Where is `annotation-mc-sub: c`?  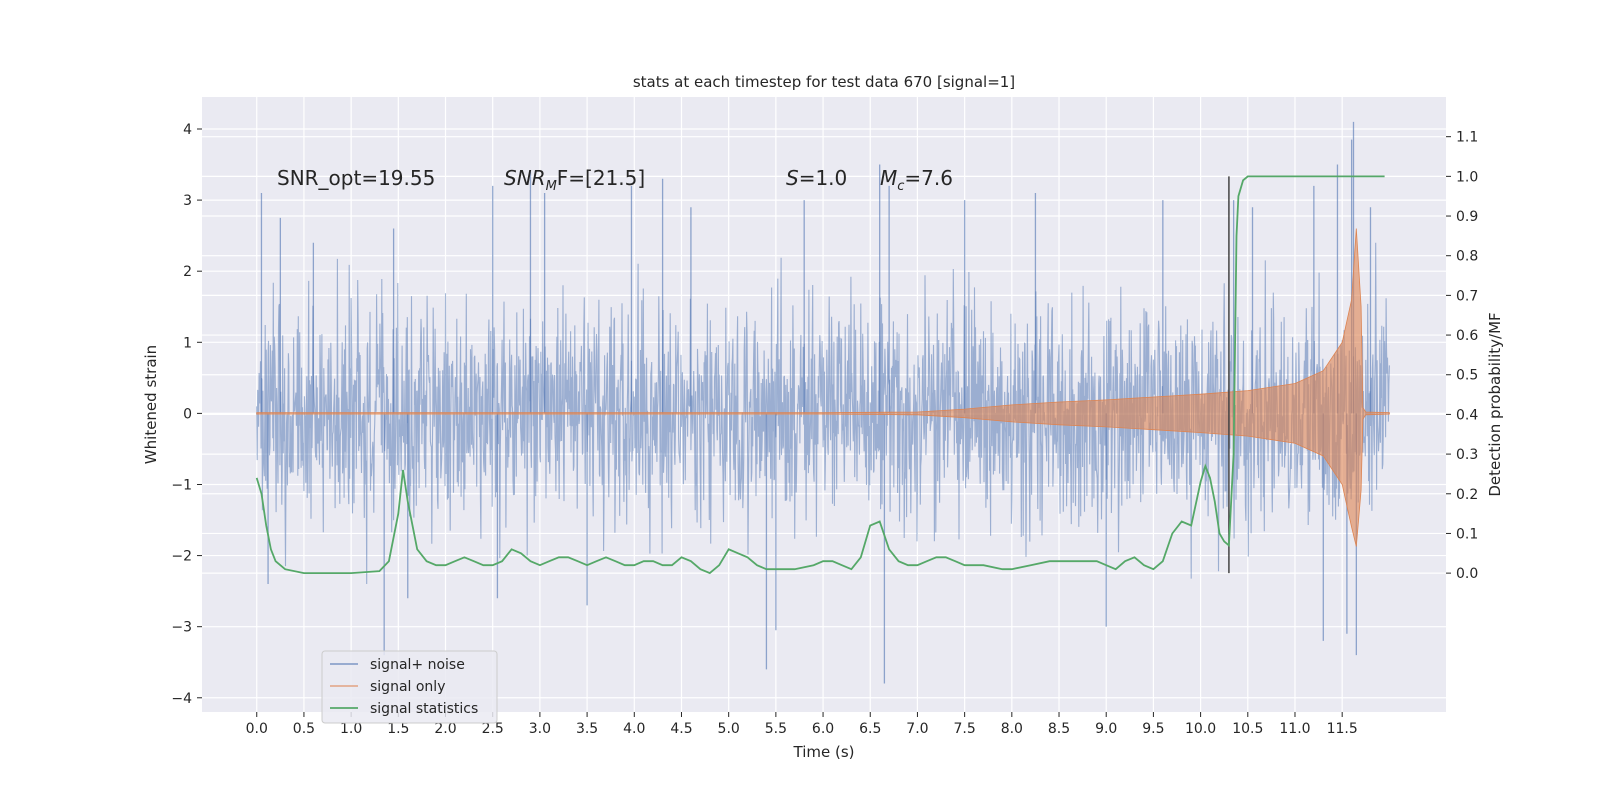 annotation-mc-sub: c is located at coordinates (900, 186).